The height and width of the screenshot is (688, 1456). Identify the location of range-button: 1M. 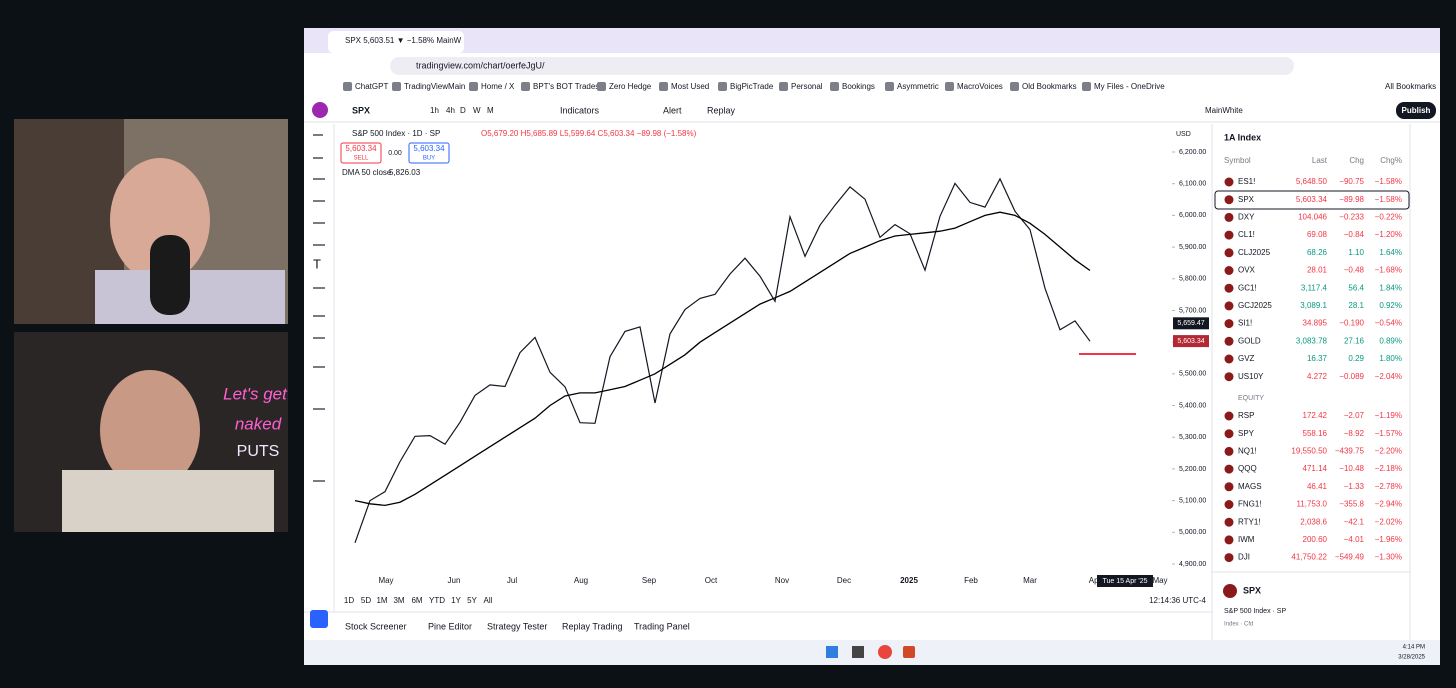
(381, 600).